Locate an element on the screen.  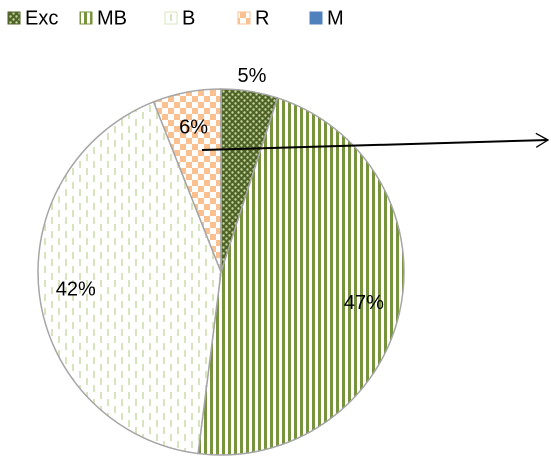
legend-label: M is located at coordinates (335, 18).